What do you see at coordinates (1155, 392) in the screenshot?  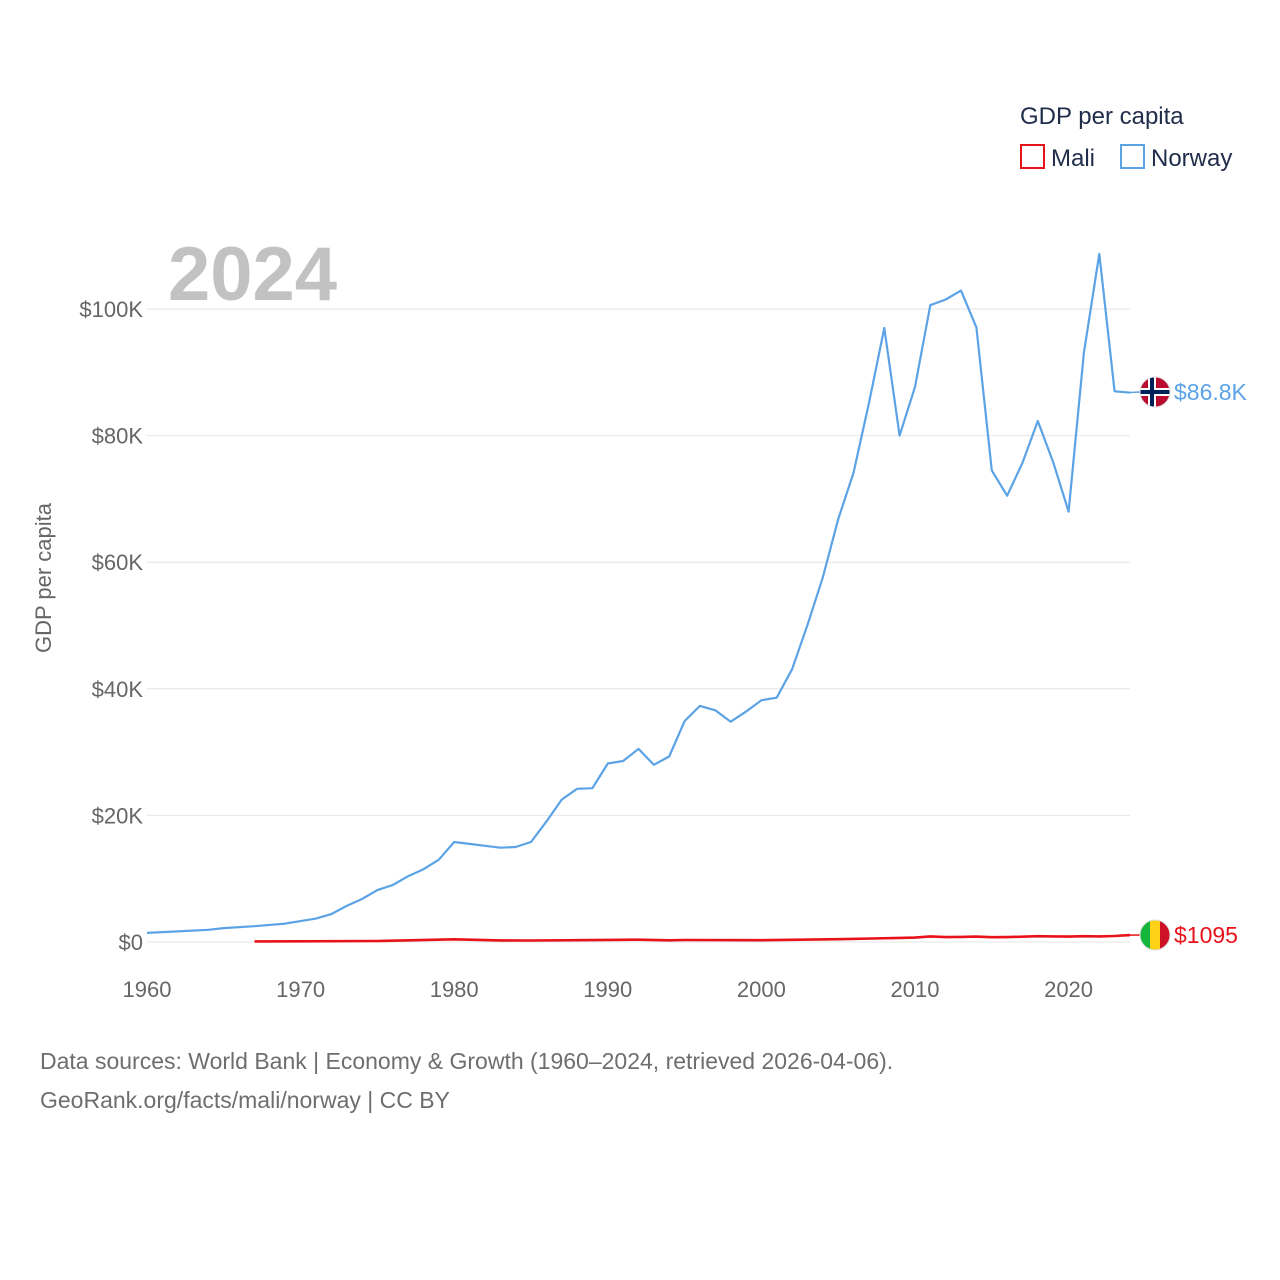 I see `norway-flag-icon` at bounding box center [1155, 392].